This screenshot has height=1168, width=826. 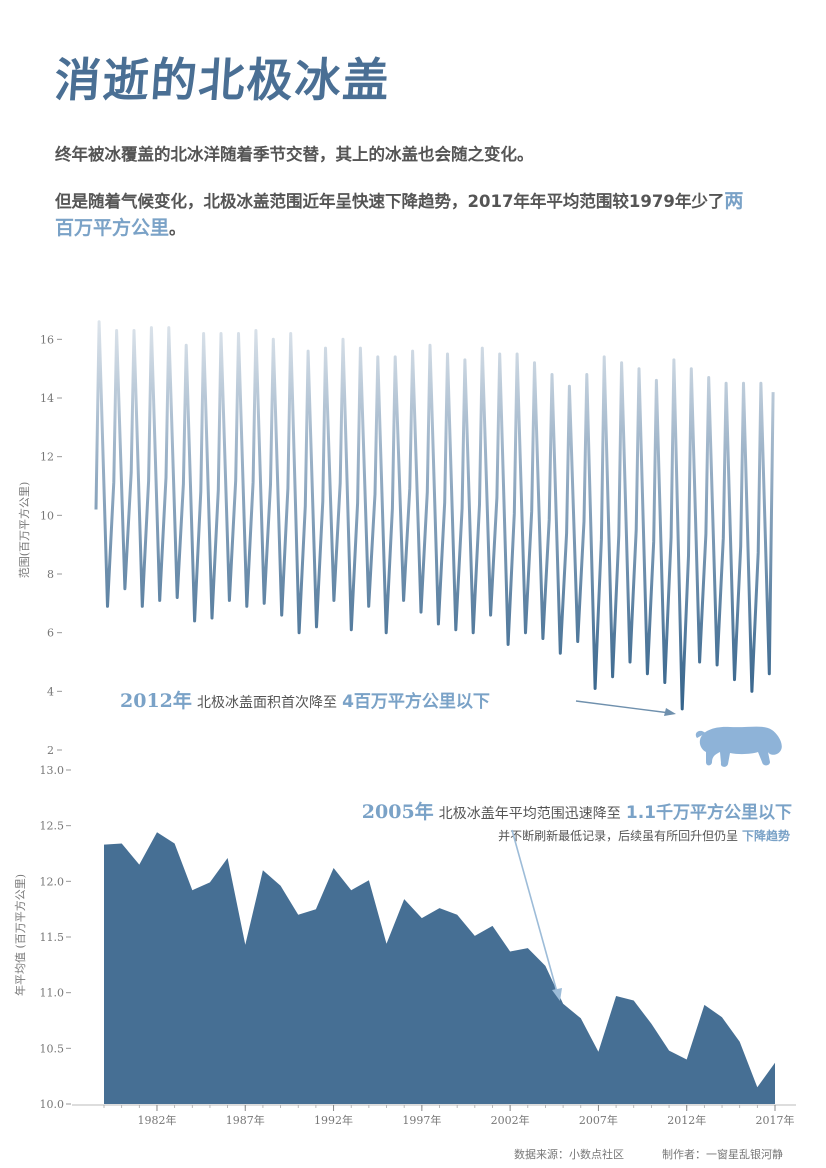 What do you see at coordinates (709, 812) in the screenshot?
I see `annotation-2005-highlight: 1.1千万平方公里以下` at bounding box center [709, 812].